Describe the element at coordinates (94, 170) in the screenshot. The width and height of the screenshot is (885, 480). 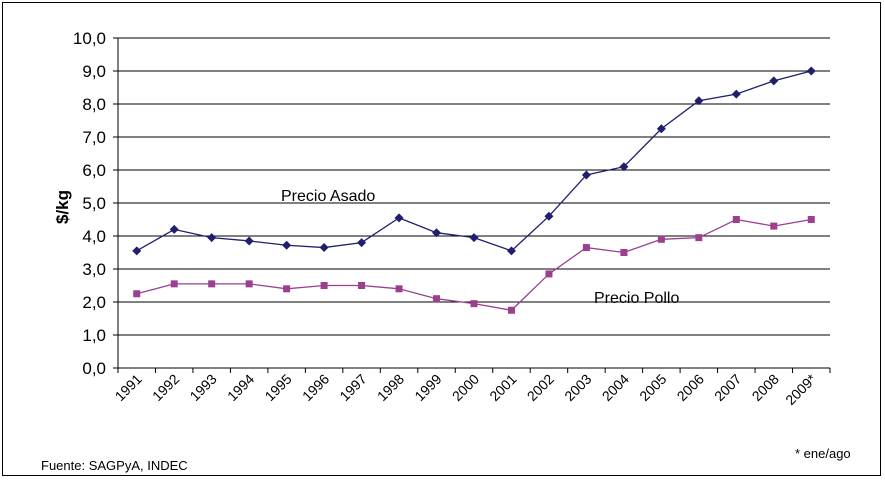
I see `y-tick-label: 6,0` at that location.